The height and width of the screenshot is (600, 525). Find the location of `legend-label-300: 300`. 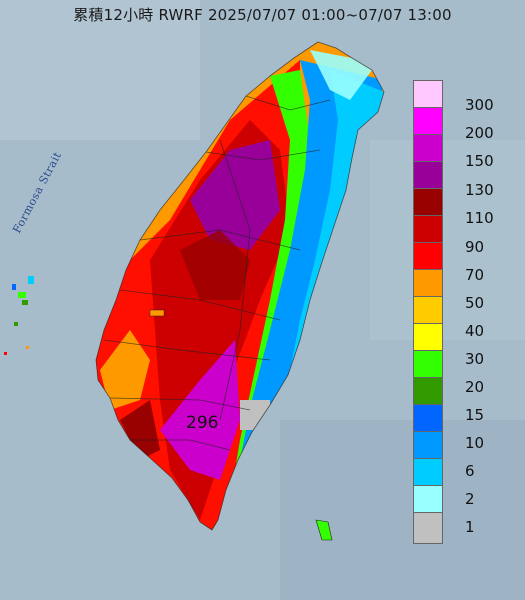

legend-label-300: 300 is located at coordinates (479, 105).